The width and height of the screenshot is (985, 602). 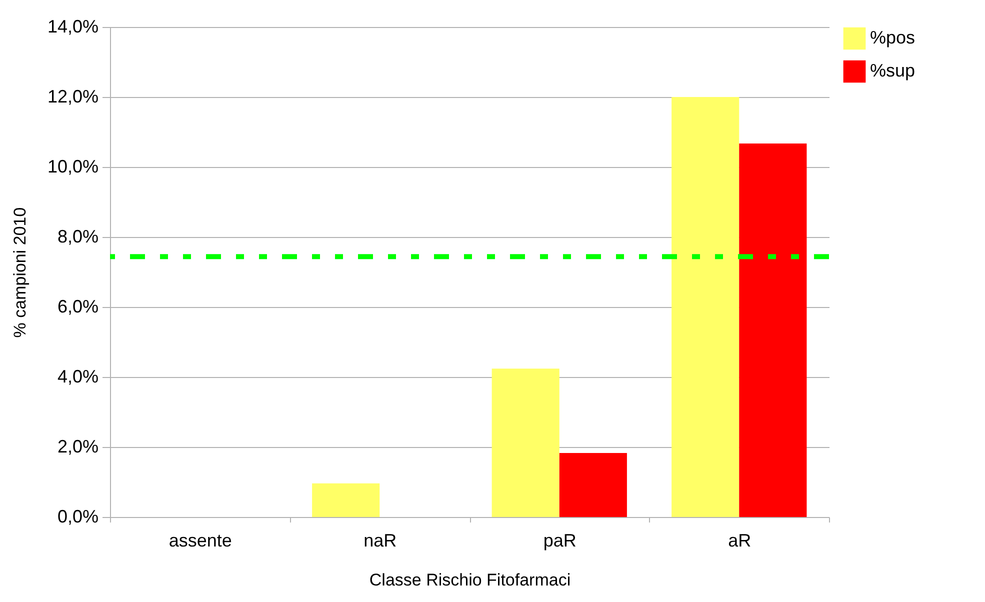 I want to click on x-axis-title: Classe Rischio Fitofarmaci, so click(x=470, y=580).